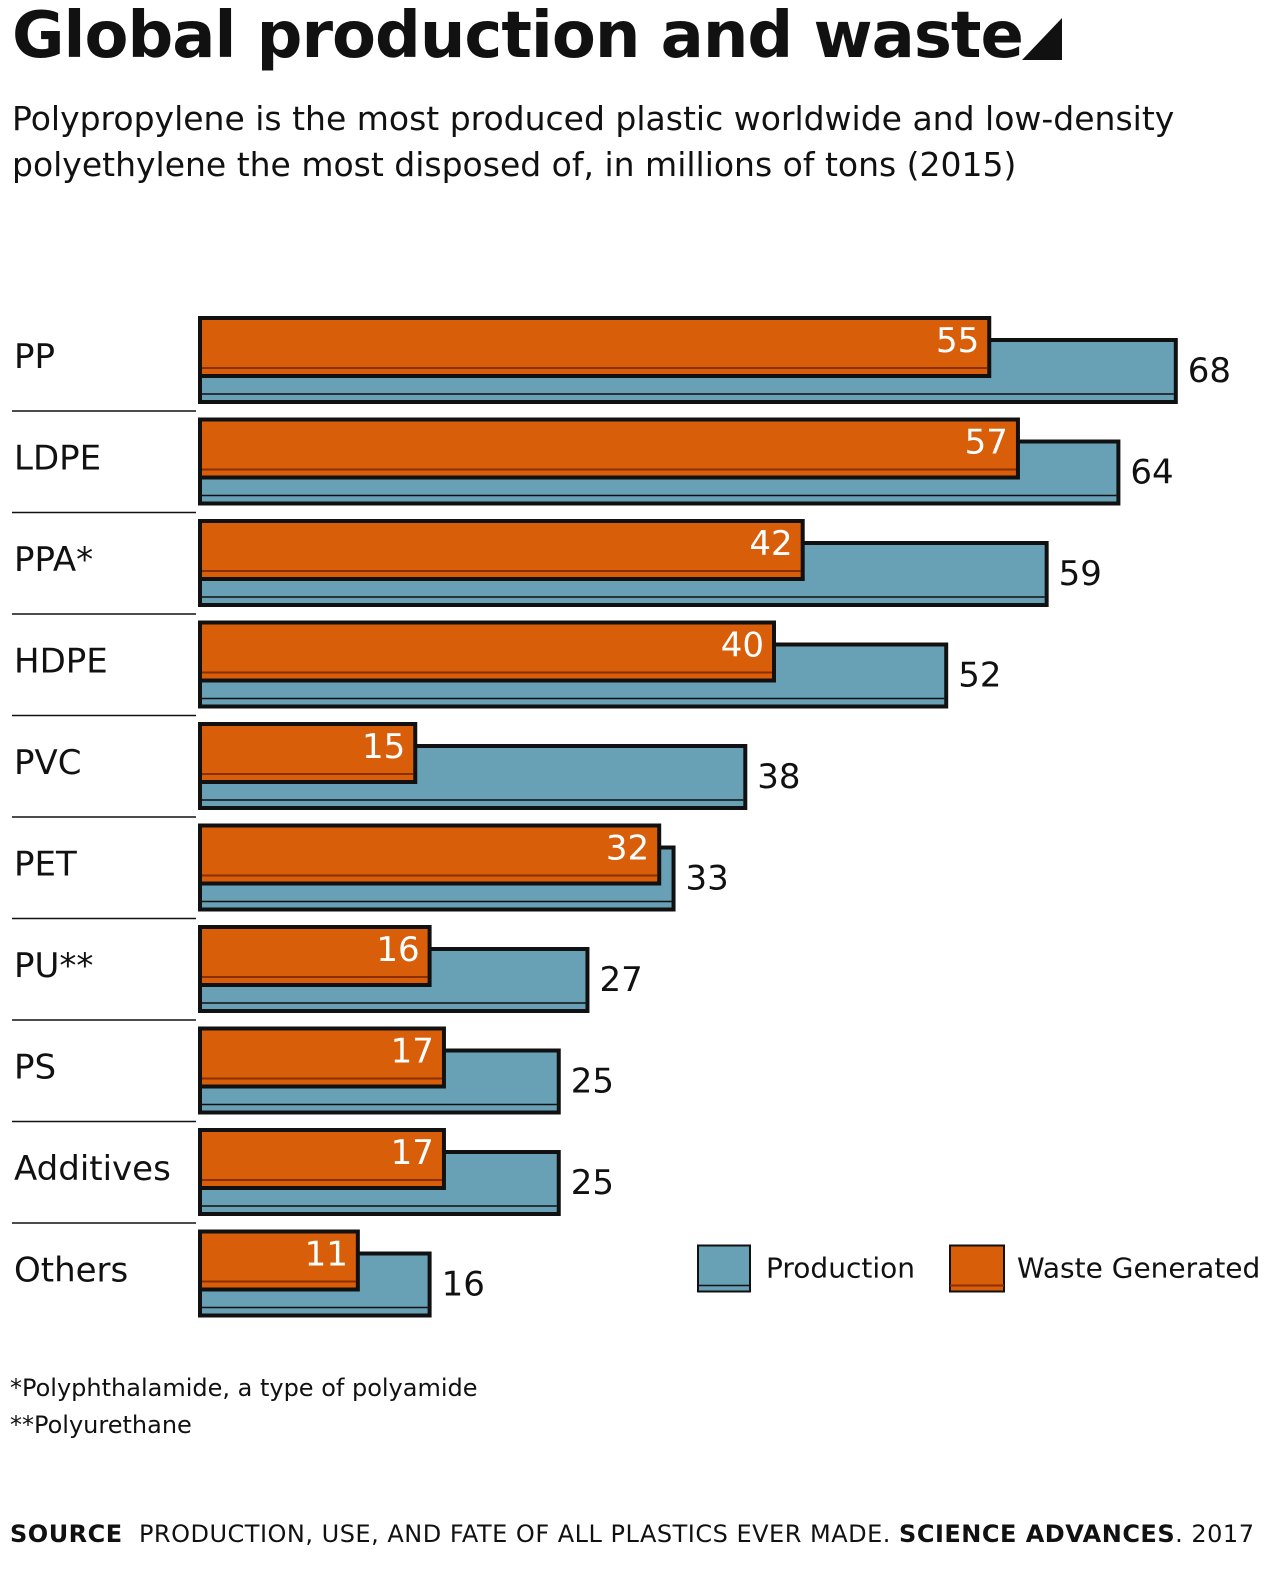 This screenshot has height=1583, width=1267. I want to click on waste-bar-pu, so click(315, 956).